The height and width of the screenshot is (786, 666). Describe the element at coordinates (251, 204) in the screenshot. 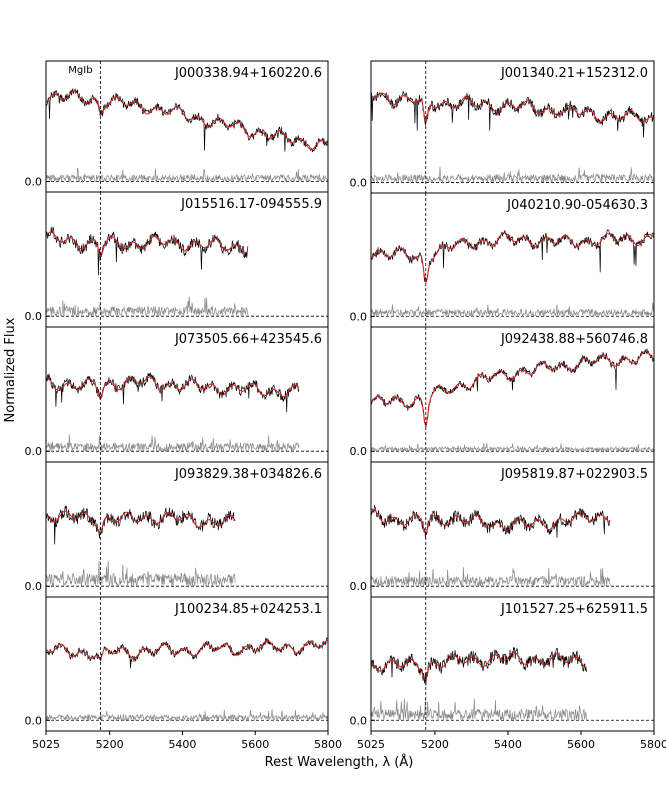

I see `panel-title: J015516.17-094555.9` at that location.